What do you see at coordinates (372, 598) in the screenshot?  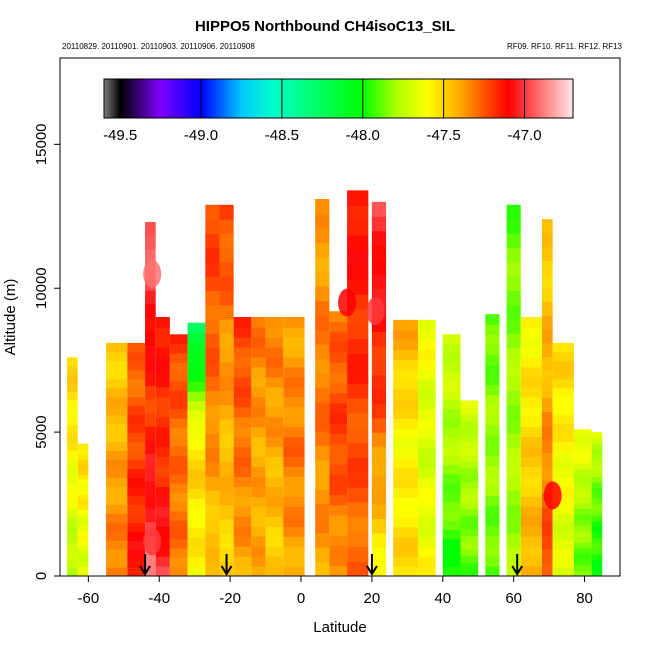 I see `x-tick-label: 20` at bounding box center [372, 598].